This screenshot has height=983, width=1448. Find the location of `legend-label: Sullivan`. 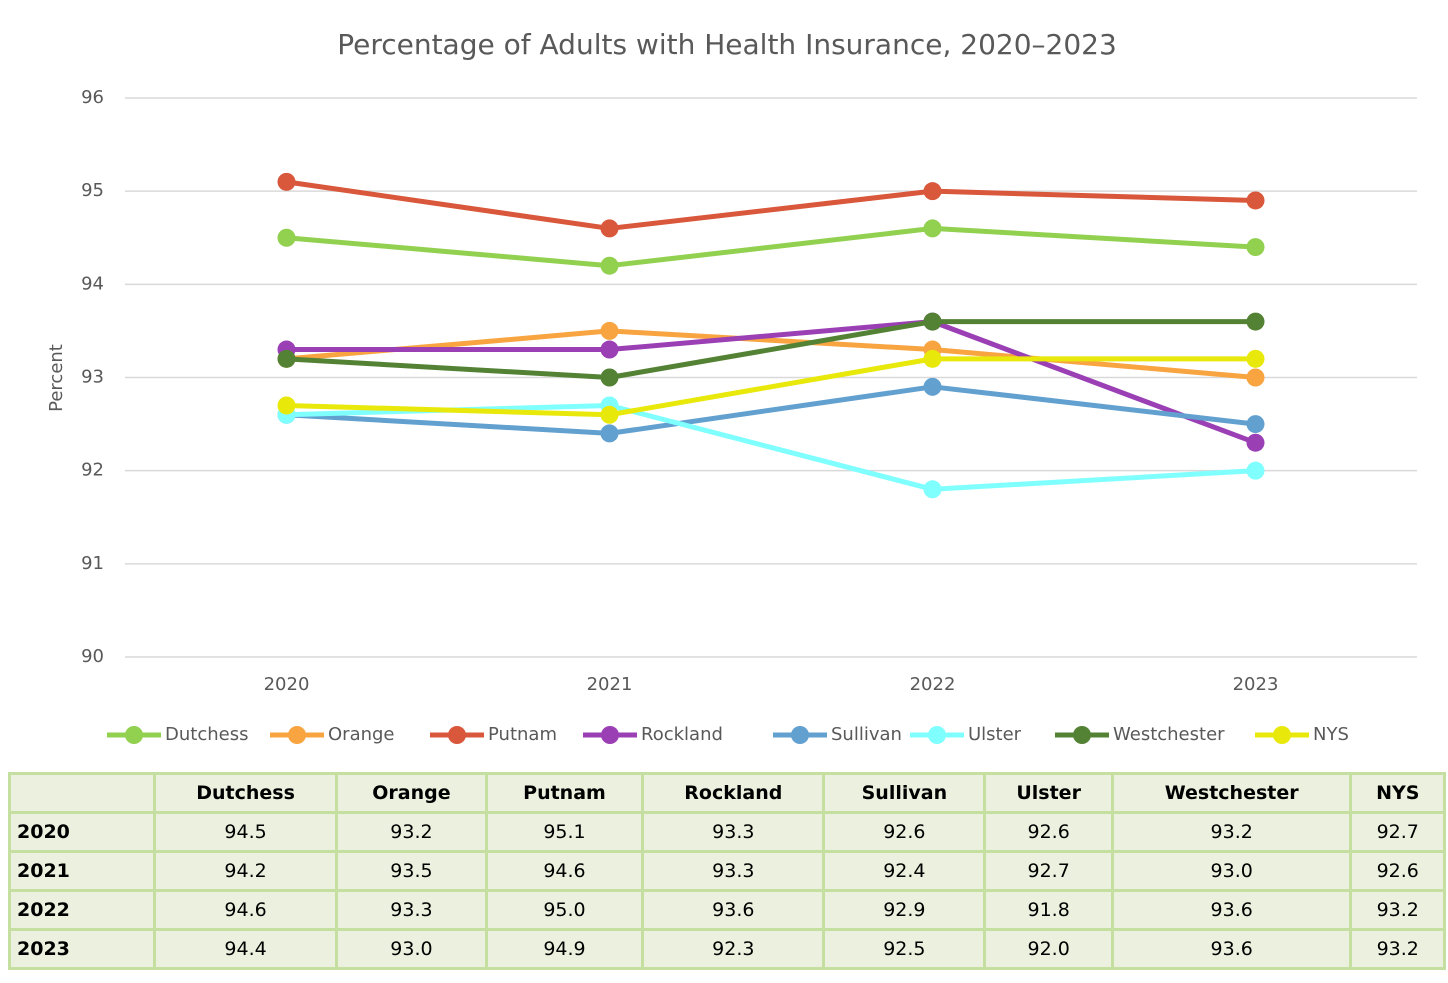

legend-label: Sullivan is located at coordinates (866, 734).